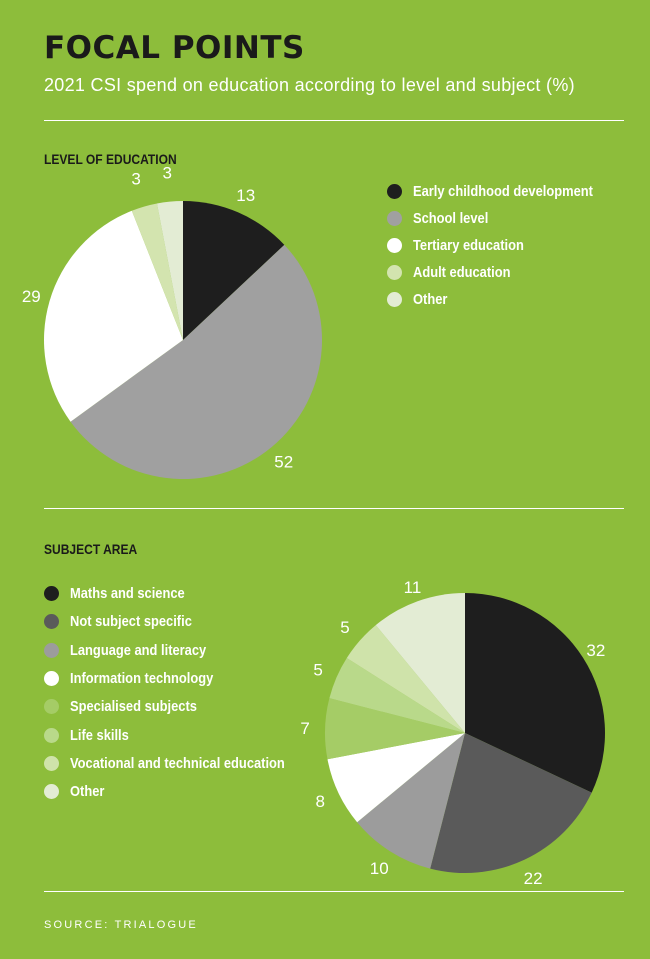  Describe the element at coordinates (174, 48) in the screenshot. I see `page-title: FOCAL POINTS` at that location.